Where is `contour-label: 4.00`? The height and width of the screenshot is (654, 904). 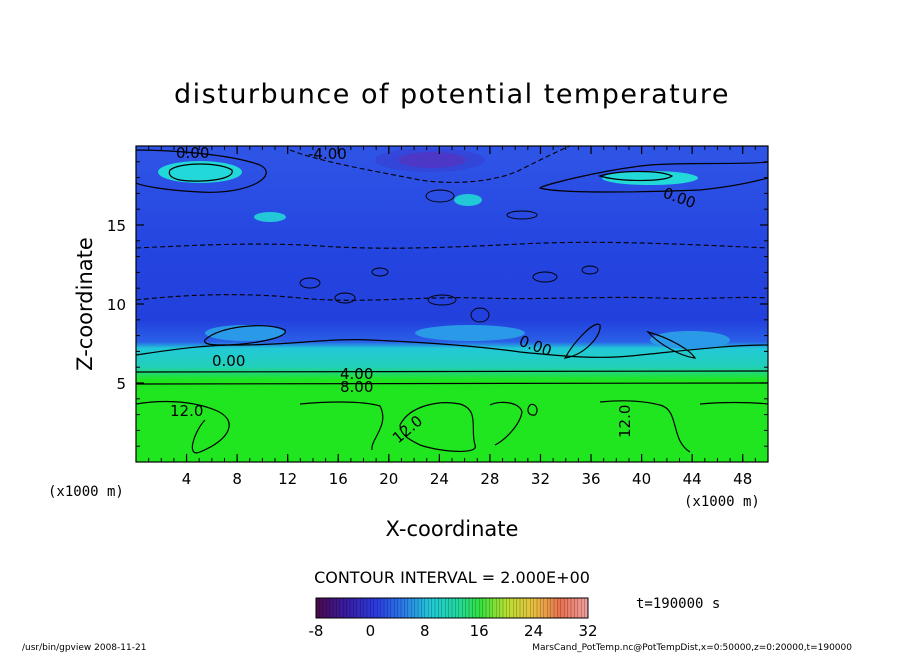 contour-label: 4.00 is located at coordinates (356, 374).